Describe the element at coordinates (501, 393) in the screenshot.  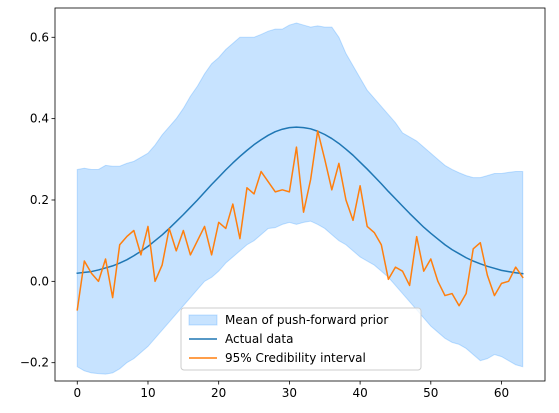
I see `x-tick-label: 60` at that location.